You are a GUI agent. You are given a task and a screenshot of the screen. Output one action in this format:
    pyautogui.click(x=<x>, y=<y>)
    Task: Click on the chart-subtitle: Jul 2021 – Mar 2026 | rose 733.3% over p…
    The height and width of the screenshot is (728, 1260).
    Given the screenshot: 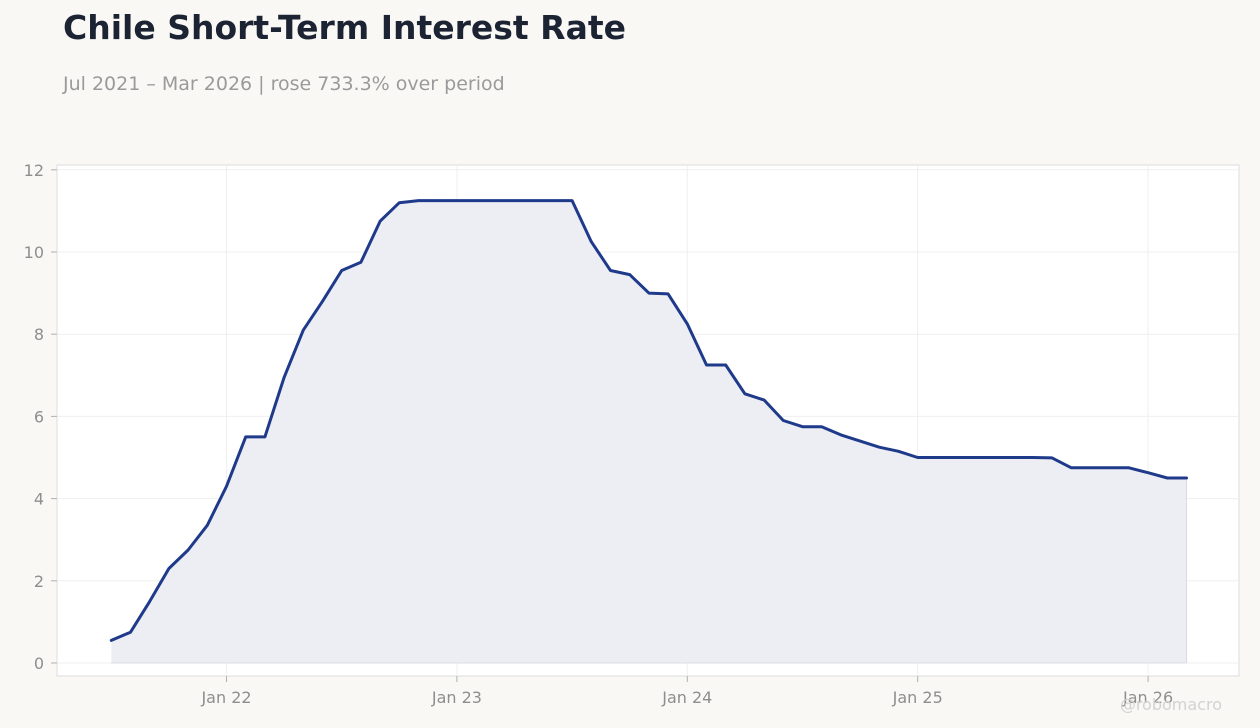 What is the action you would take?
    pyautogui.click(x=284, y=84)
    